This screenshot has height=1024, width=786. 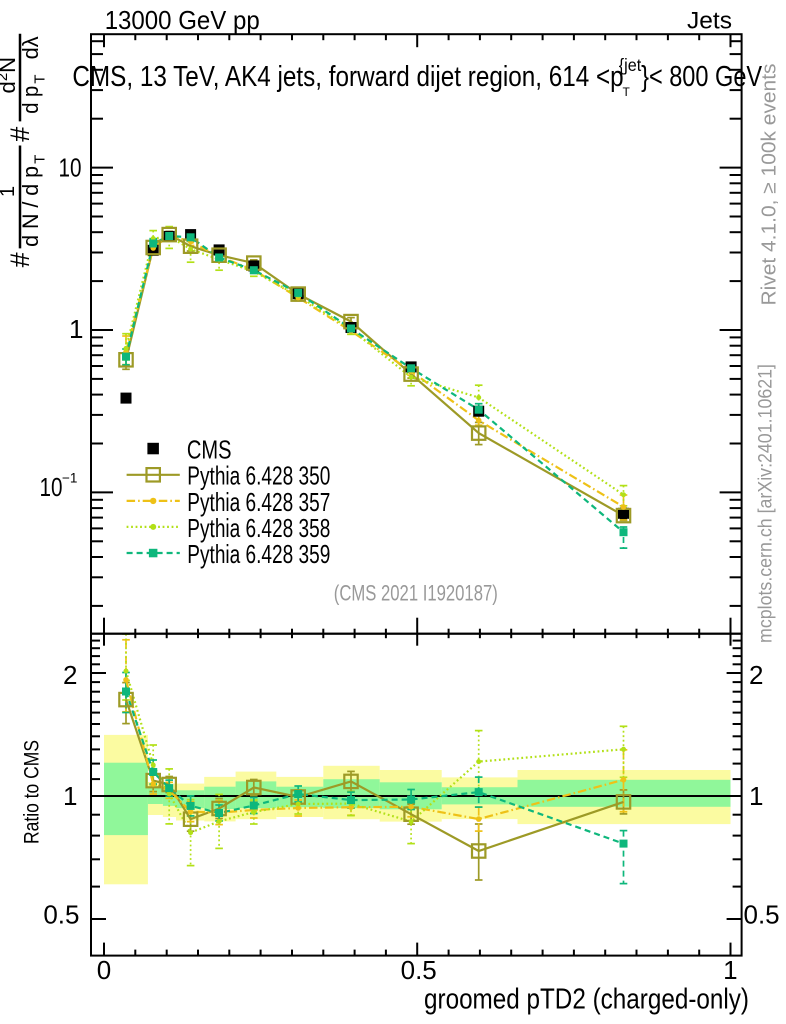 I want to click on svg-text: Pythia 6.428 358, so click(x=258, y=528).